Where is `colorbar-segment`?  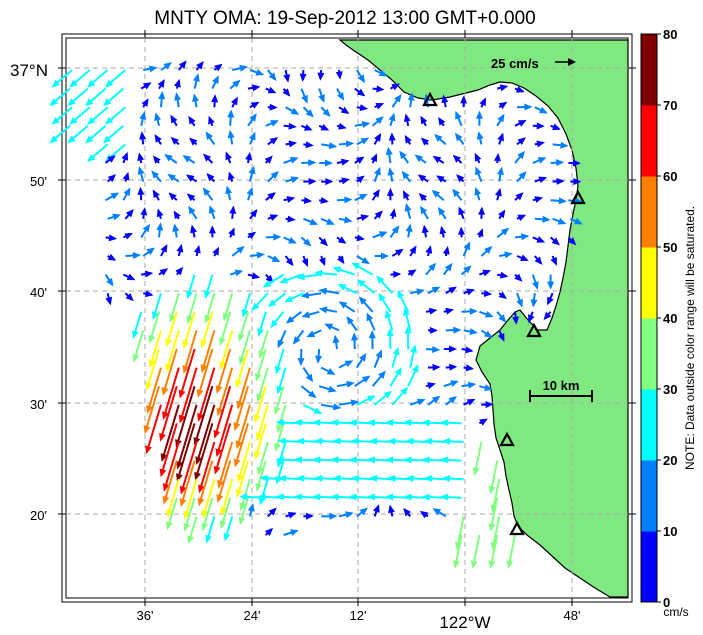
colorbar-segment is located at coordinates (649, 70).